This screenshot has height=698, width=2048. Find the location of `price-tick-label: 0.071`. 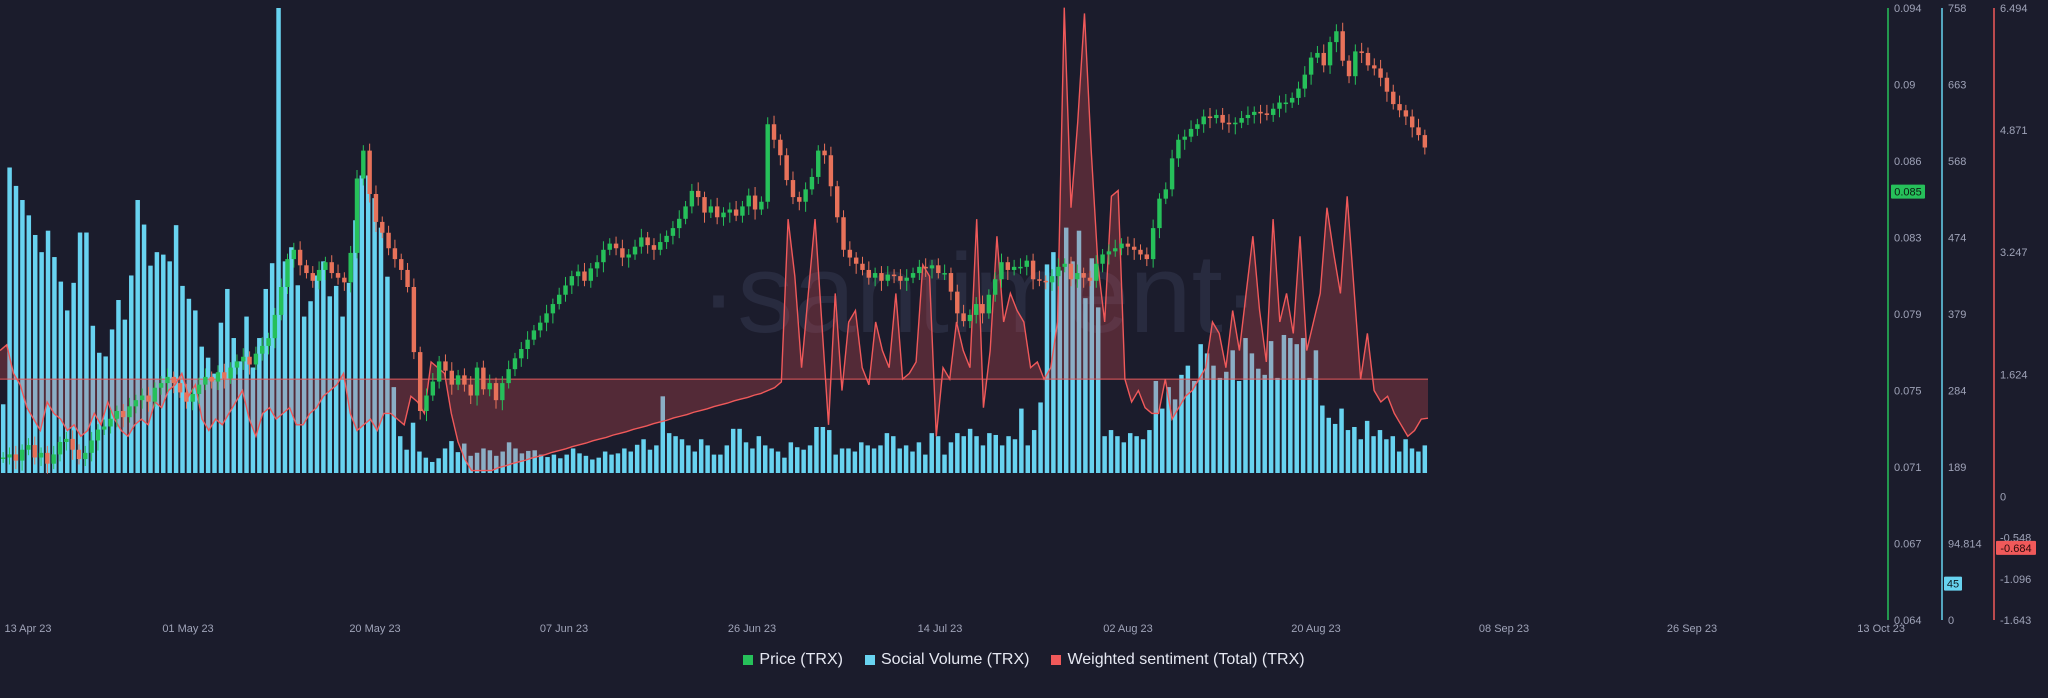

price-tick-label: 0.071 is located at coordinates (1908, 468).